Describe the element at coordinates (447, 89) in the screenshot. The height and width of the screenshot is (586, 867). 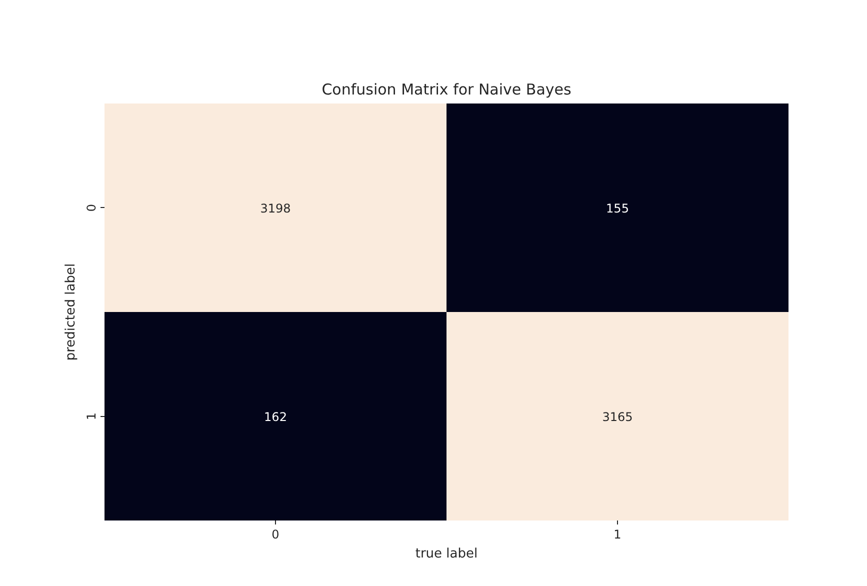
I see `chart-title: Confusion Matrix for Naive Bayes` at that location.